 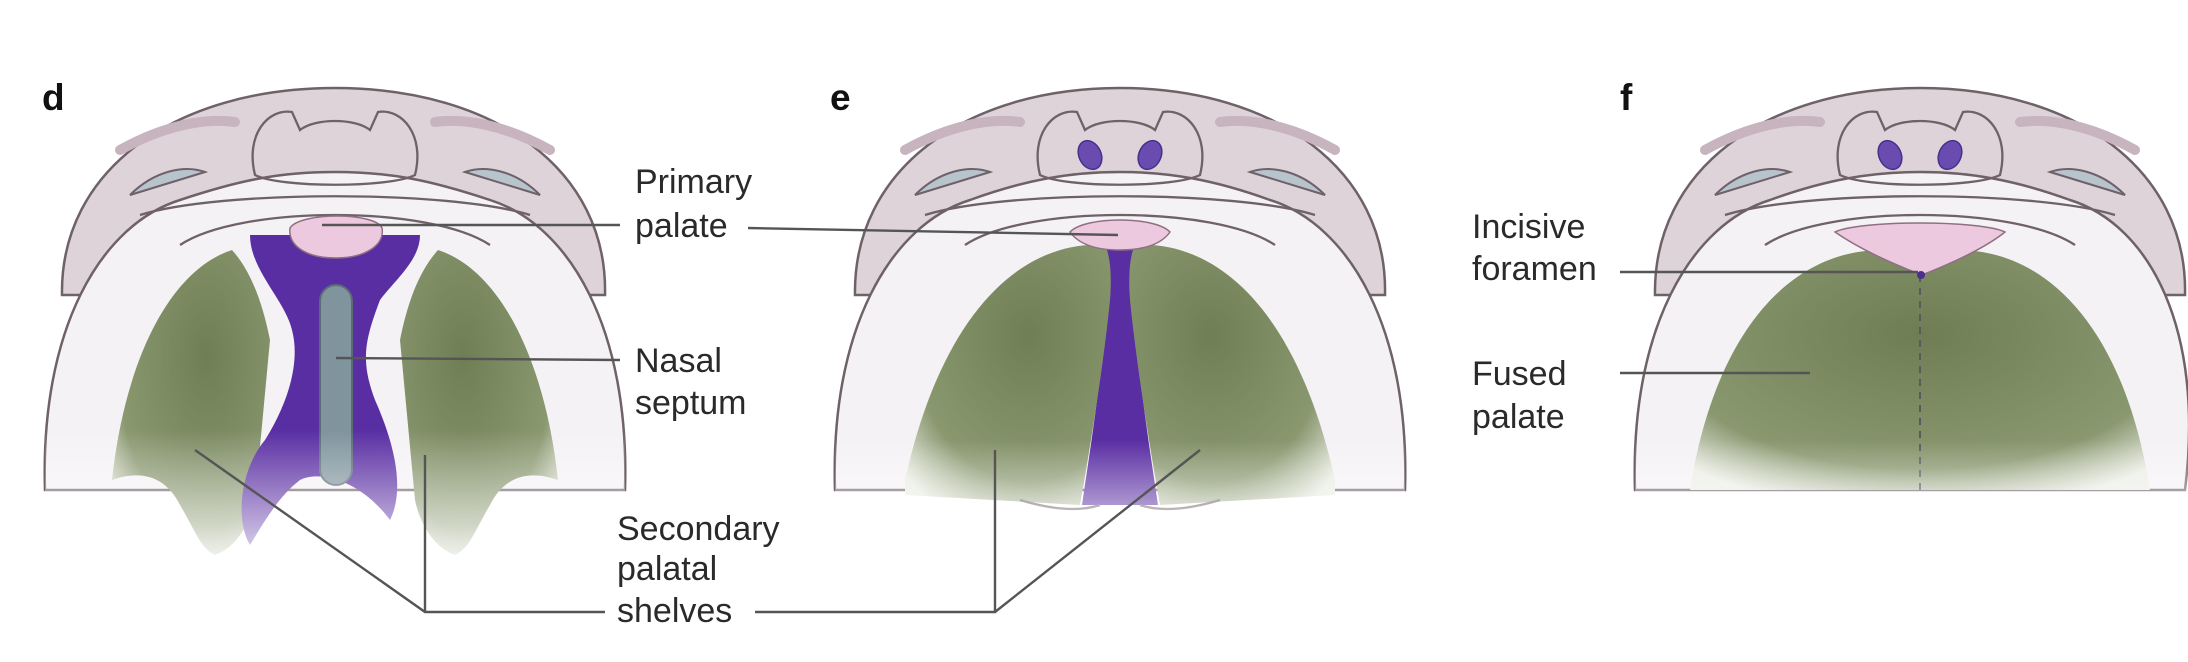 I want to click on brow-left-f, so click(x=1762, y=135).